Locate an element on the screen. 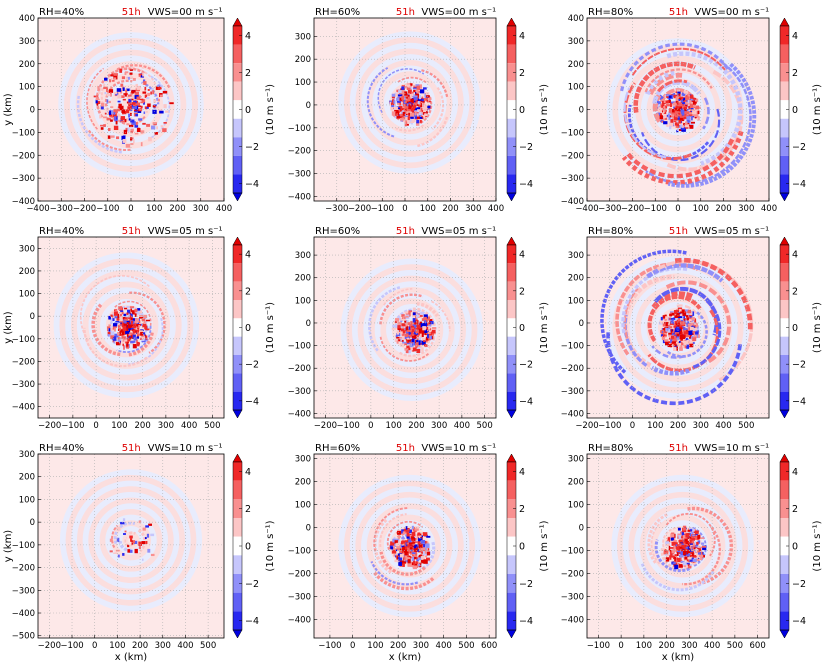 This screenshot has height=670, width=827. x-tick-label: 600 is located at coordinates (758, 646).